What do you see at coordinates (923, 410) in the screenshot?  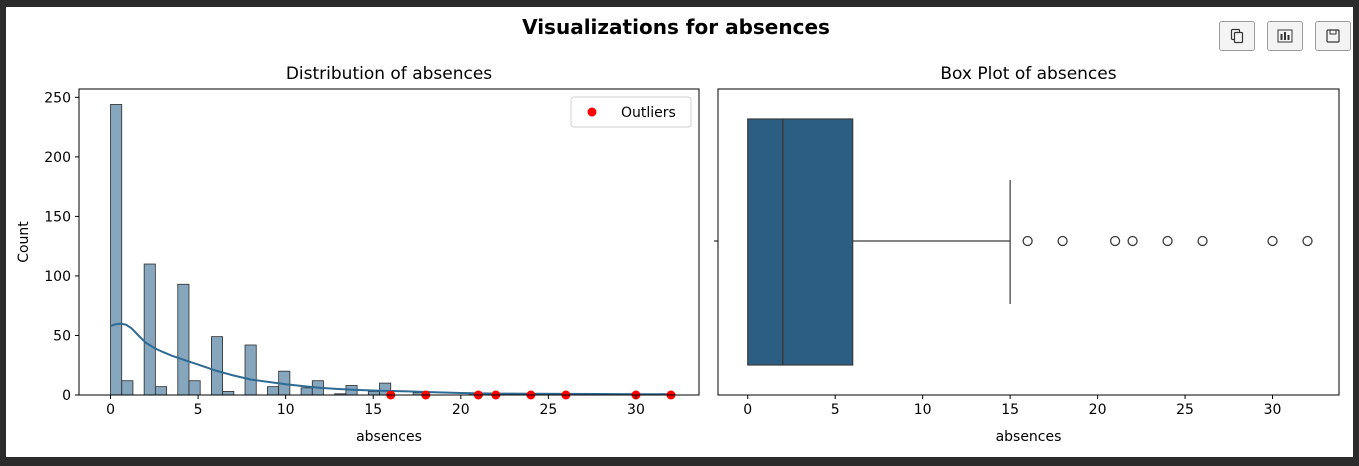 I see `box-x-tick-label-2: 10` at bounding box center [923, 410].